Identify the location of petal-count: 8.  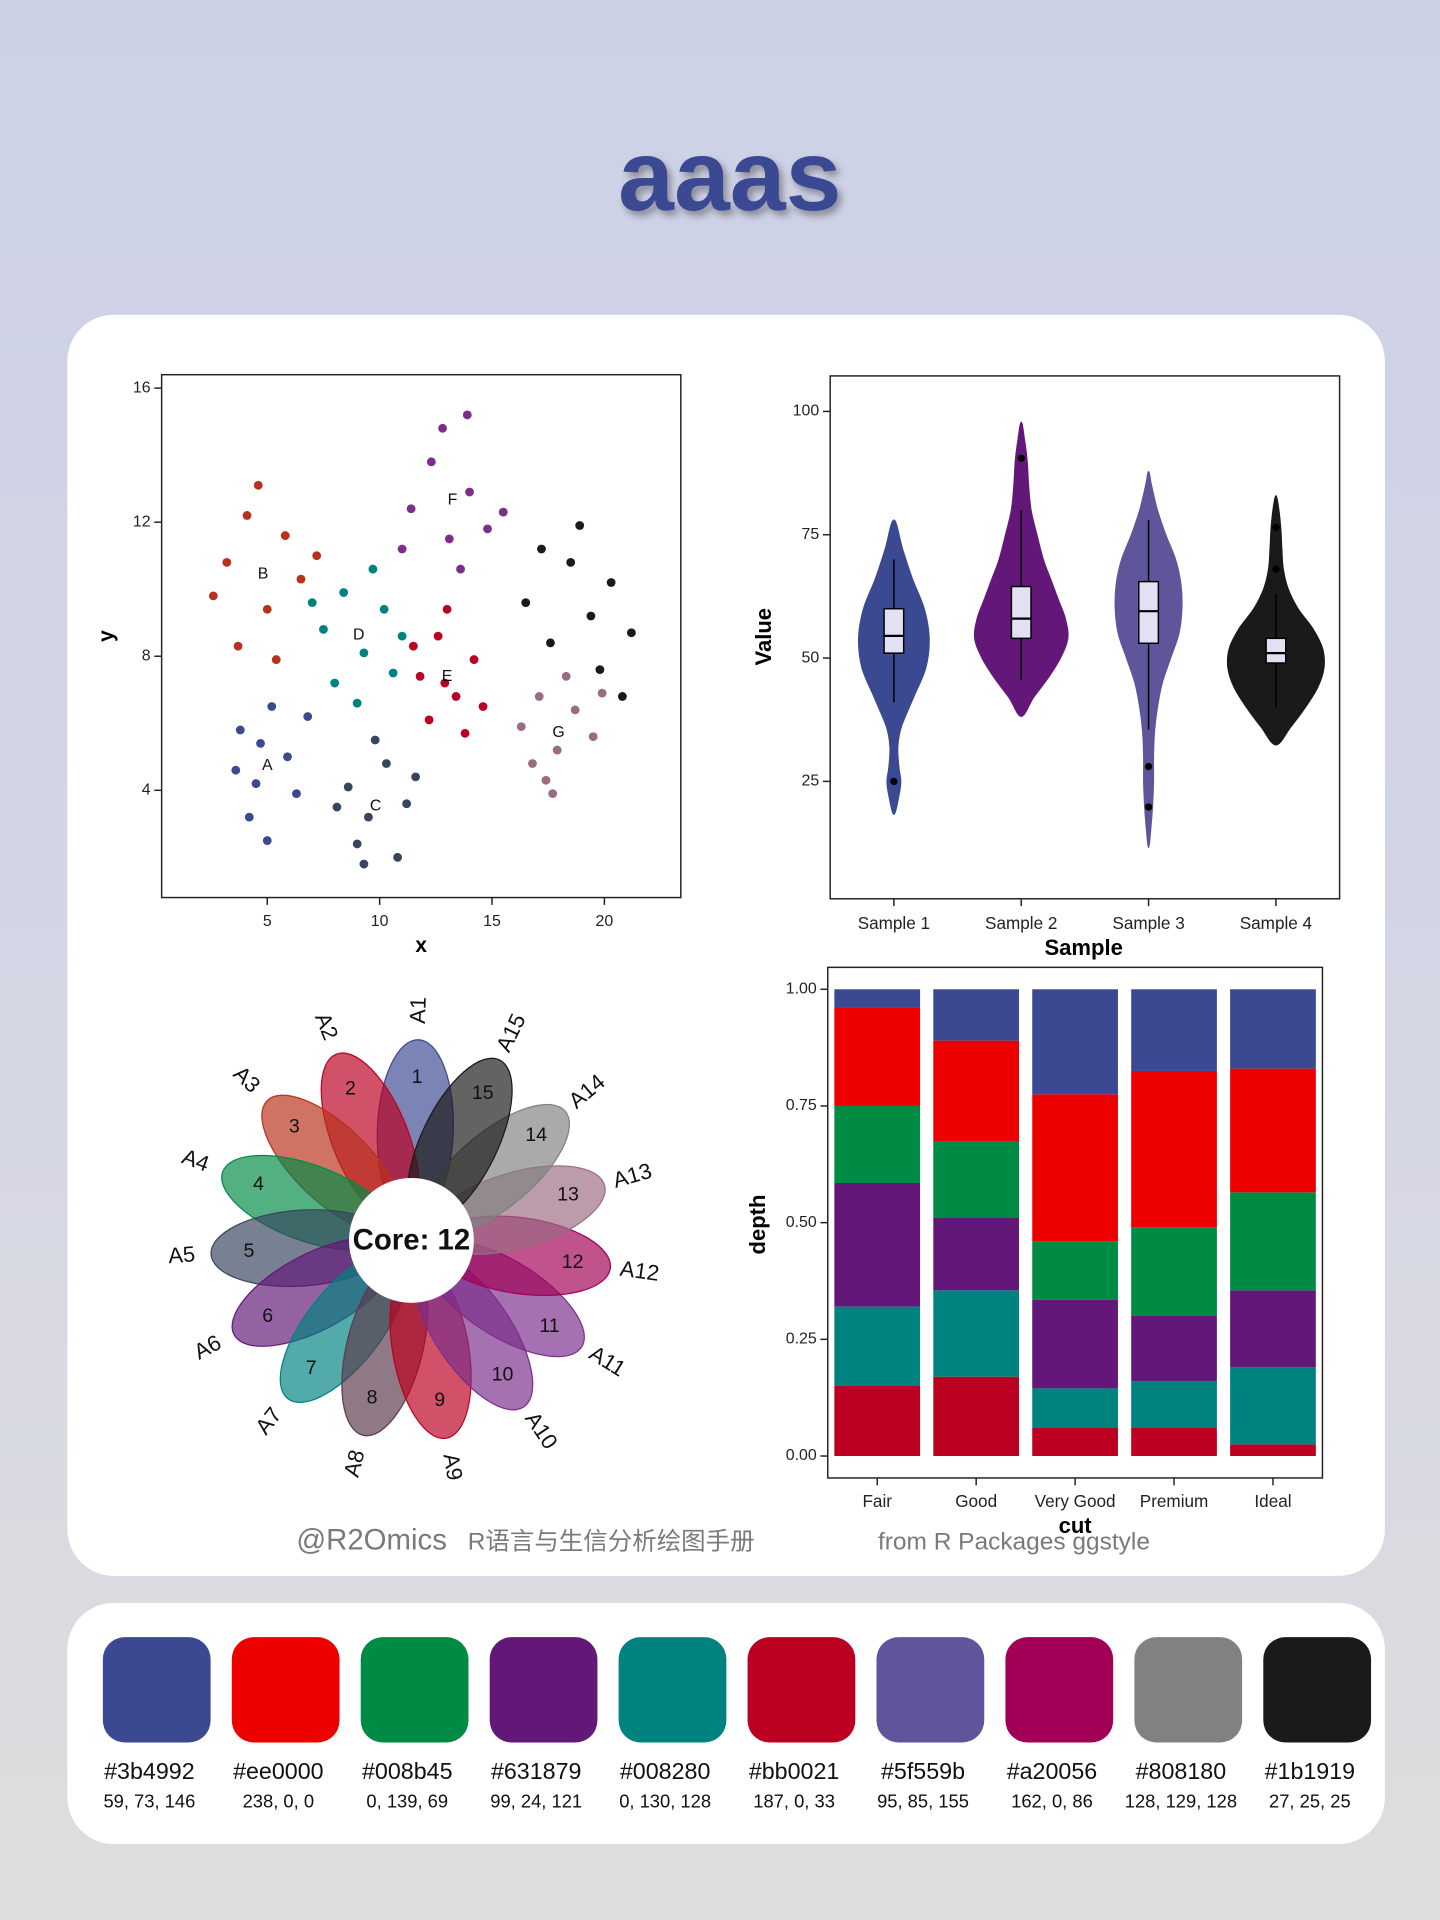
(372, 1398).